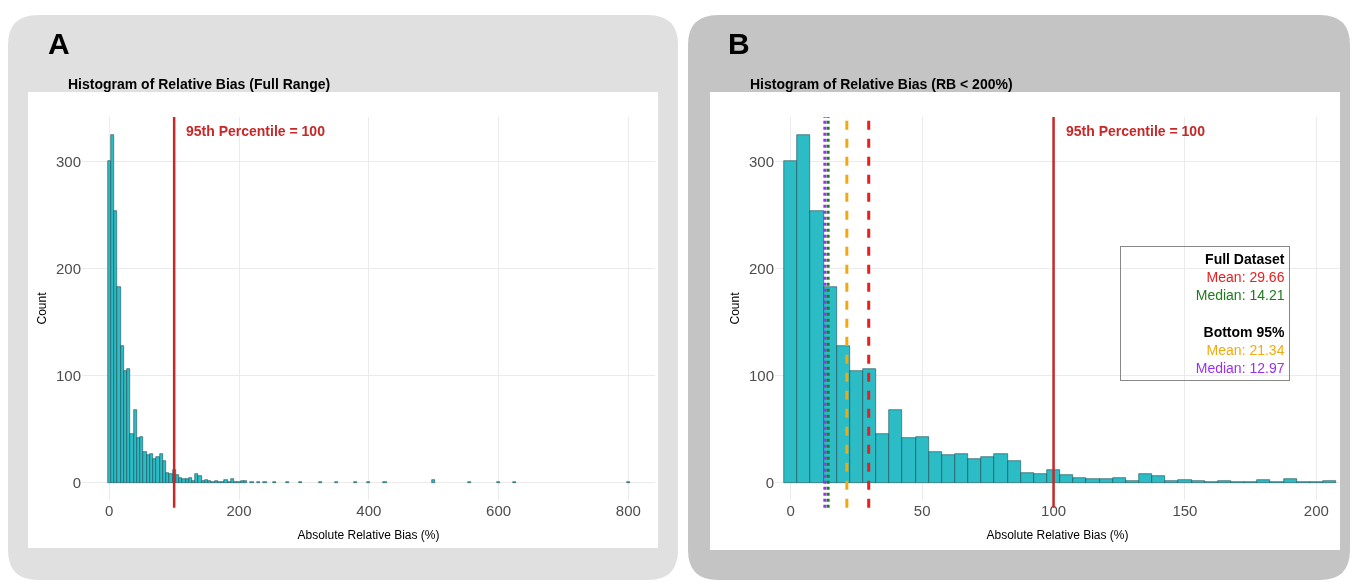 This screenshot has height=587, width=1352. Describe the element at coordinates (369, 510) in the screenshot. I see `x-tick-label: 400` at that location.